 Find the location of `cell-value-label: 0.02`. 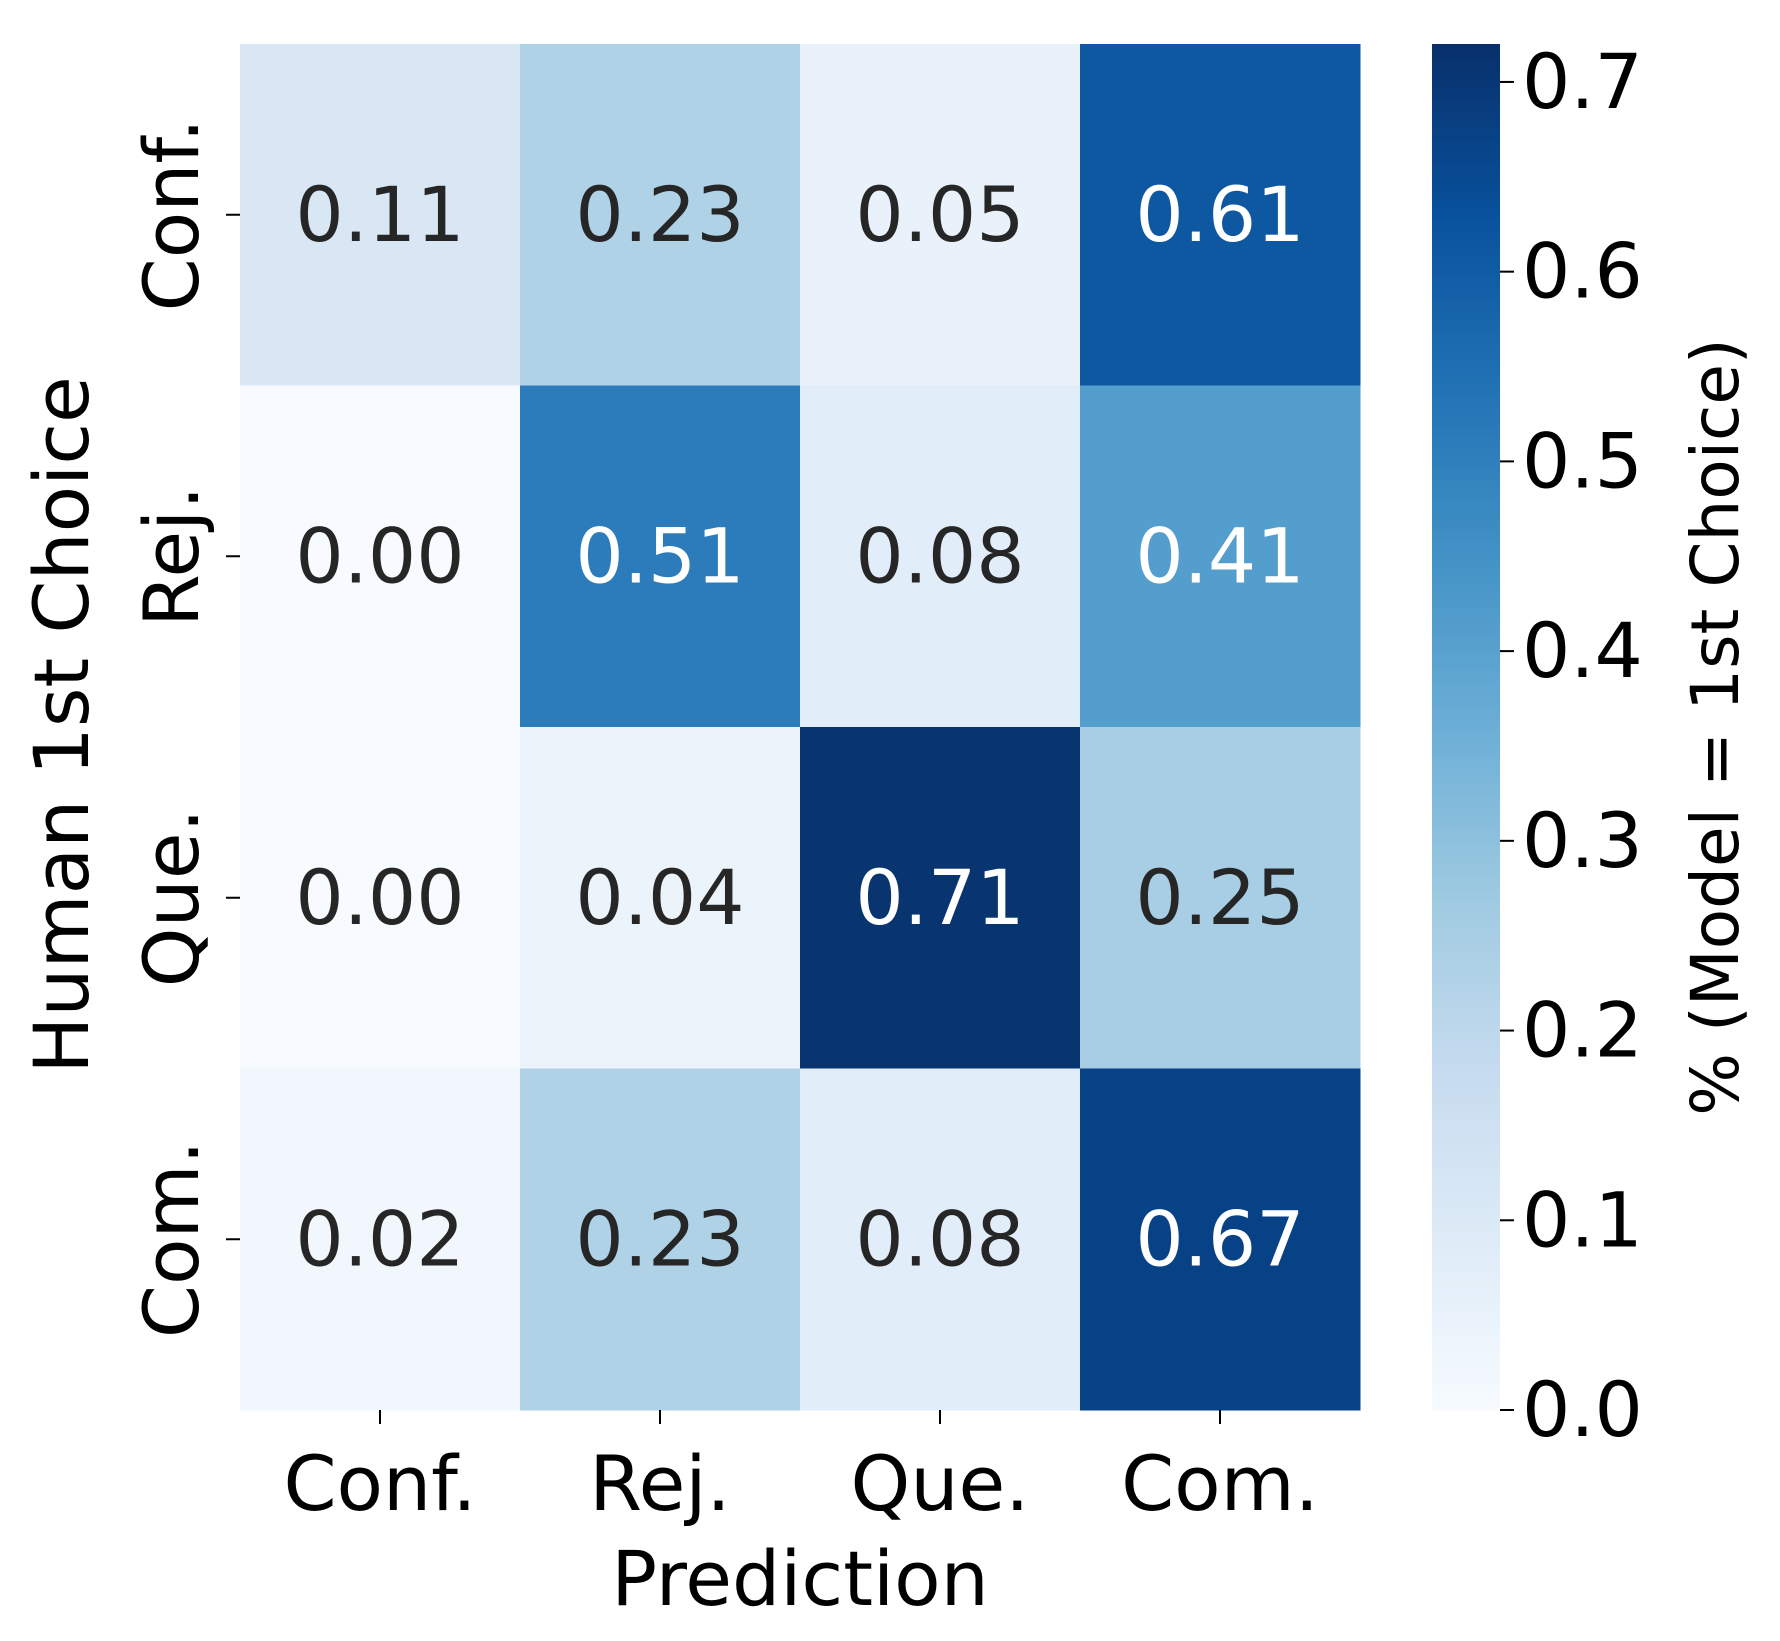

cell-value-label: 0.02 is located at coordinates (379, 1238).